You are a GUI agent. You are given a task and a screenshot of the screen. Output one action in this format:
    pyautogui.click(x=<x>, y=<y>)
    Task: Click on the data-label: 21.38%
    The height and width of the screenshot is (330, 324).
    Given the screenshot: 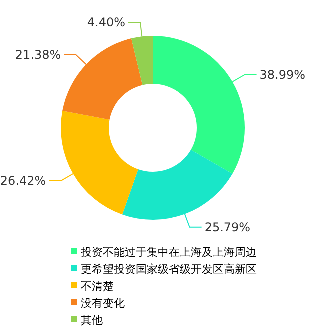 What is the action you would take?
    pyautogui.click(x=38, y=55)
    